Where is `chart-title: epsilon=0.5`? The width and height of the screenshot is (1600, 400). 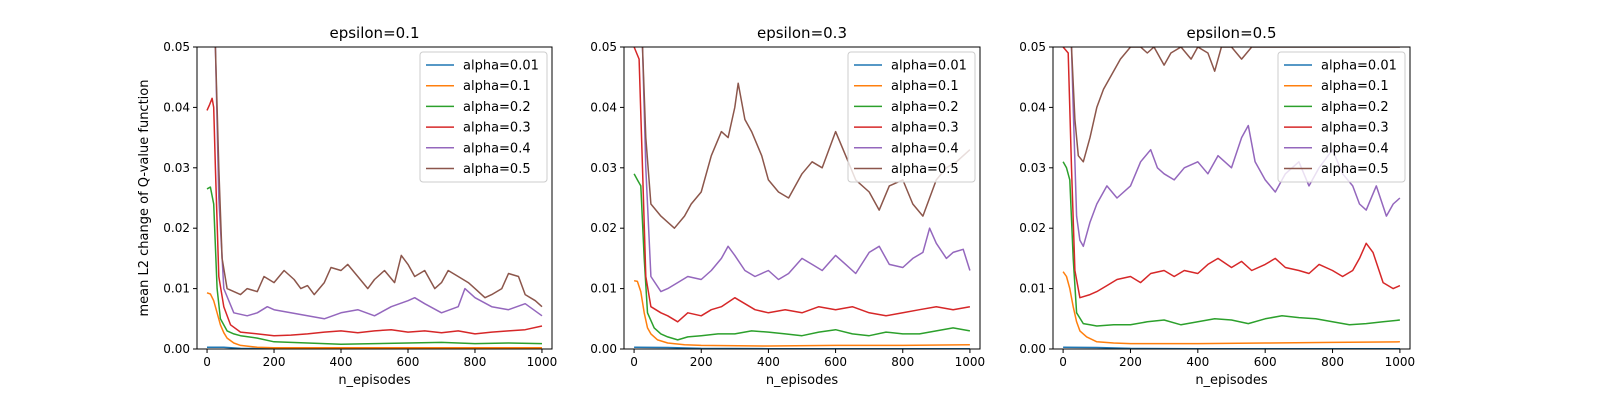
chart-title: epsilon=0.5 is located at coordinates (1231, 33).